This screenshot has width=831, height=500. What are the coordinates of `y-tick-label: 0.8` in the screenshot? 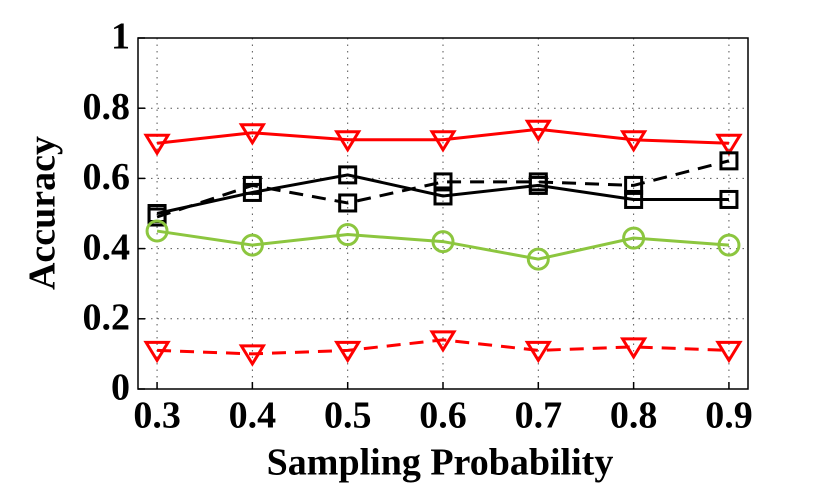 It's located at (107, 107).